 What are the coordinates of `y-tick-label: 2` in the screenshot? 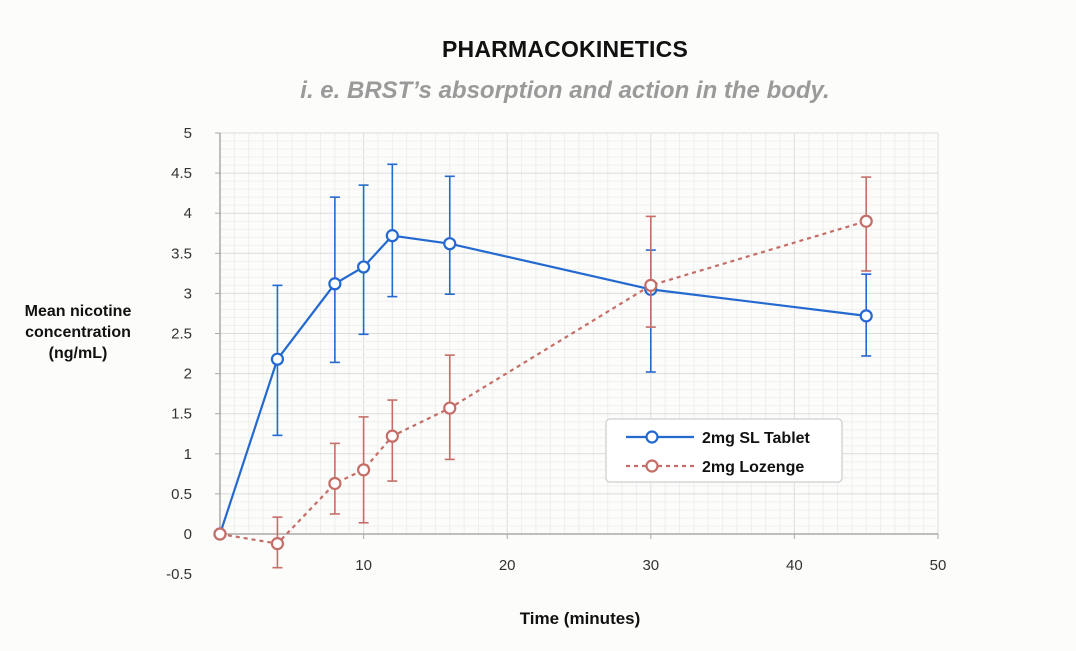 It's located at (188, 374).